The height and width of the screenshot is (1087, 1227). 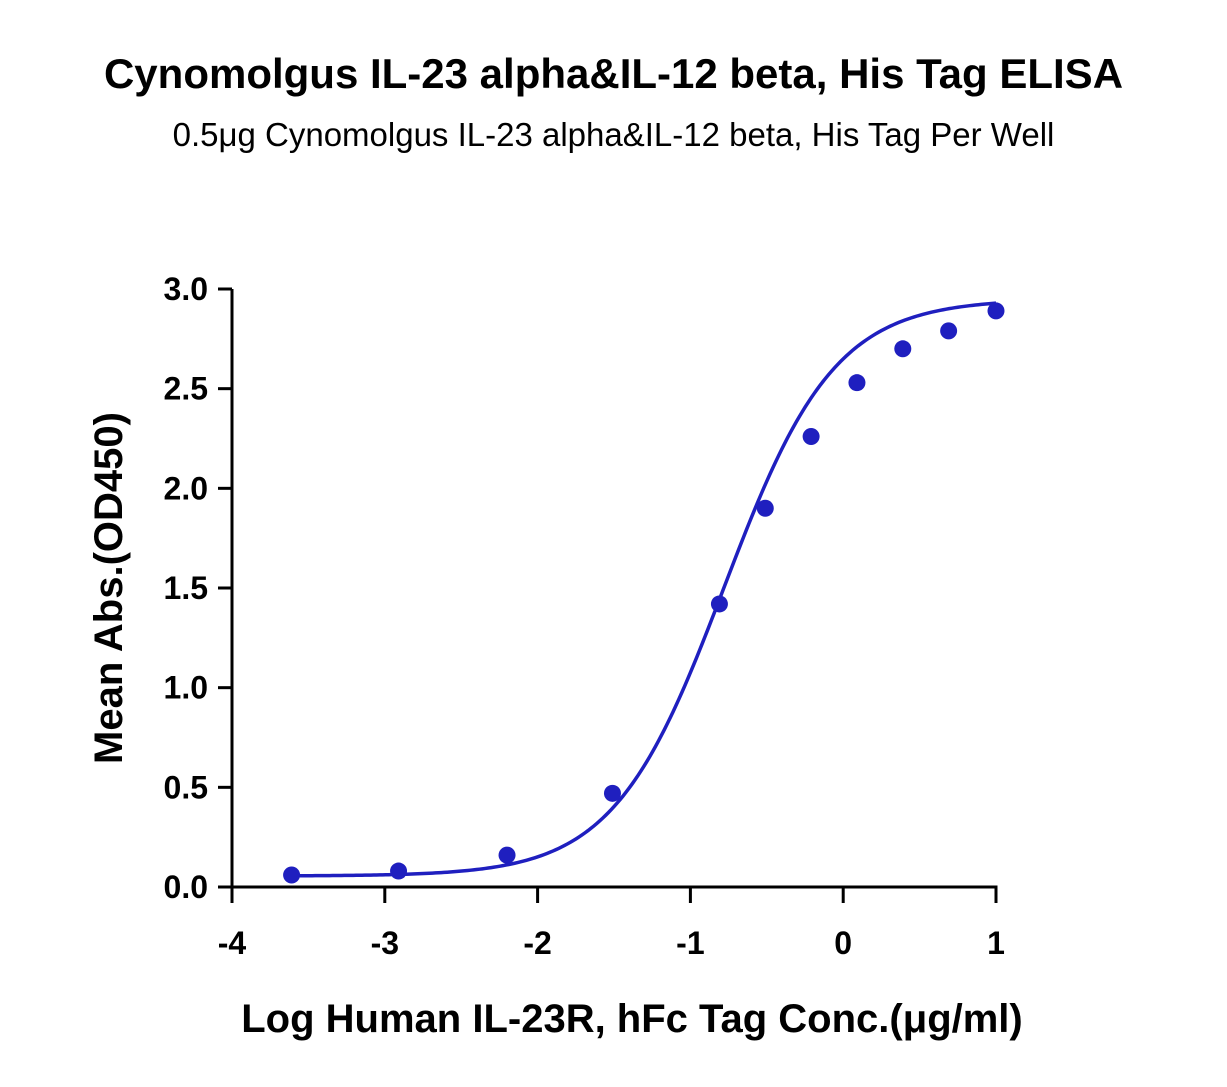 I want to click on y-tick-label: 2.5, so click(x=186, y=389).